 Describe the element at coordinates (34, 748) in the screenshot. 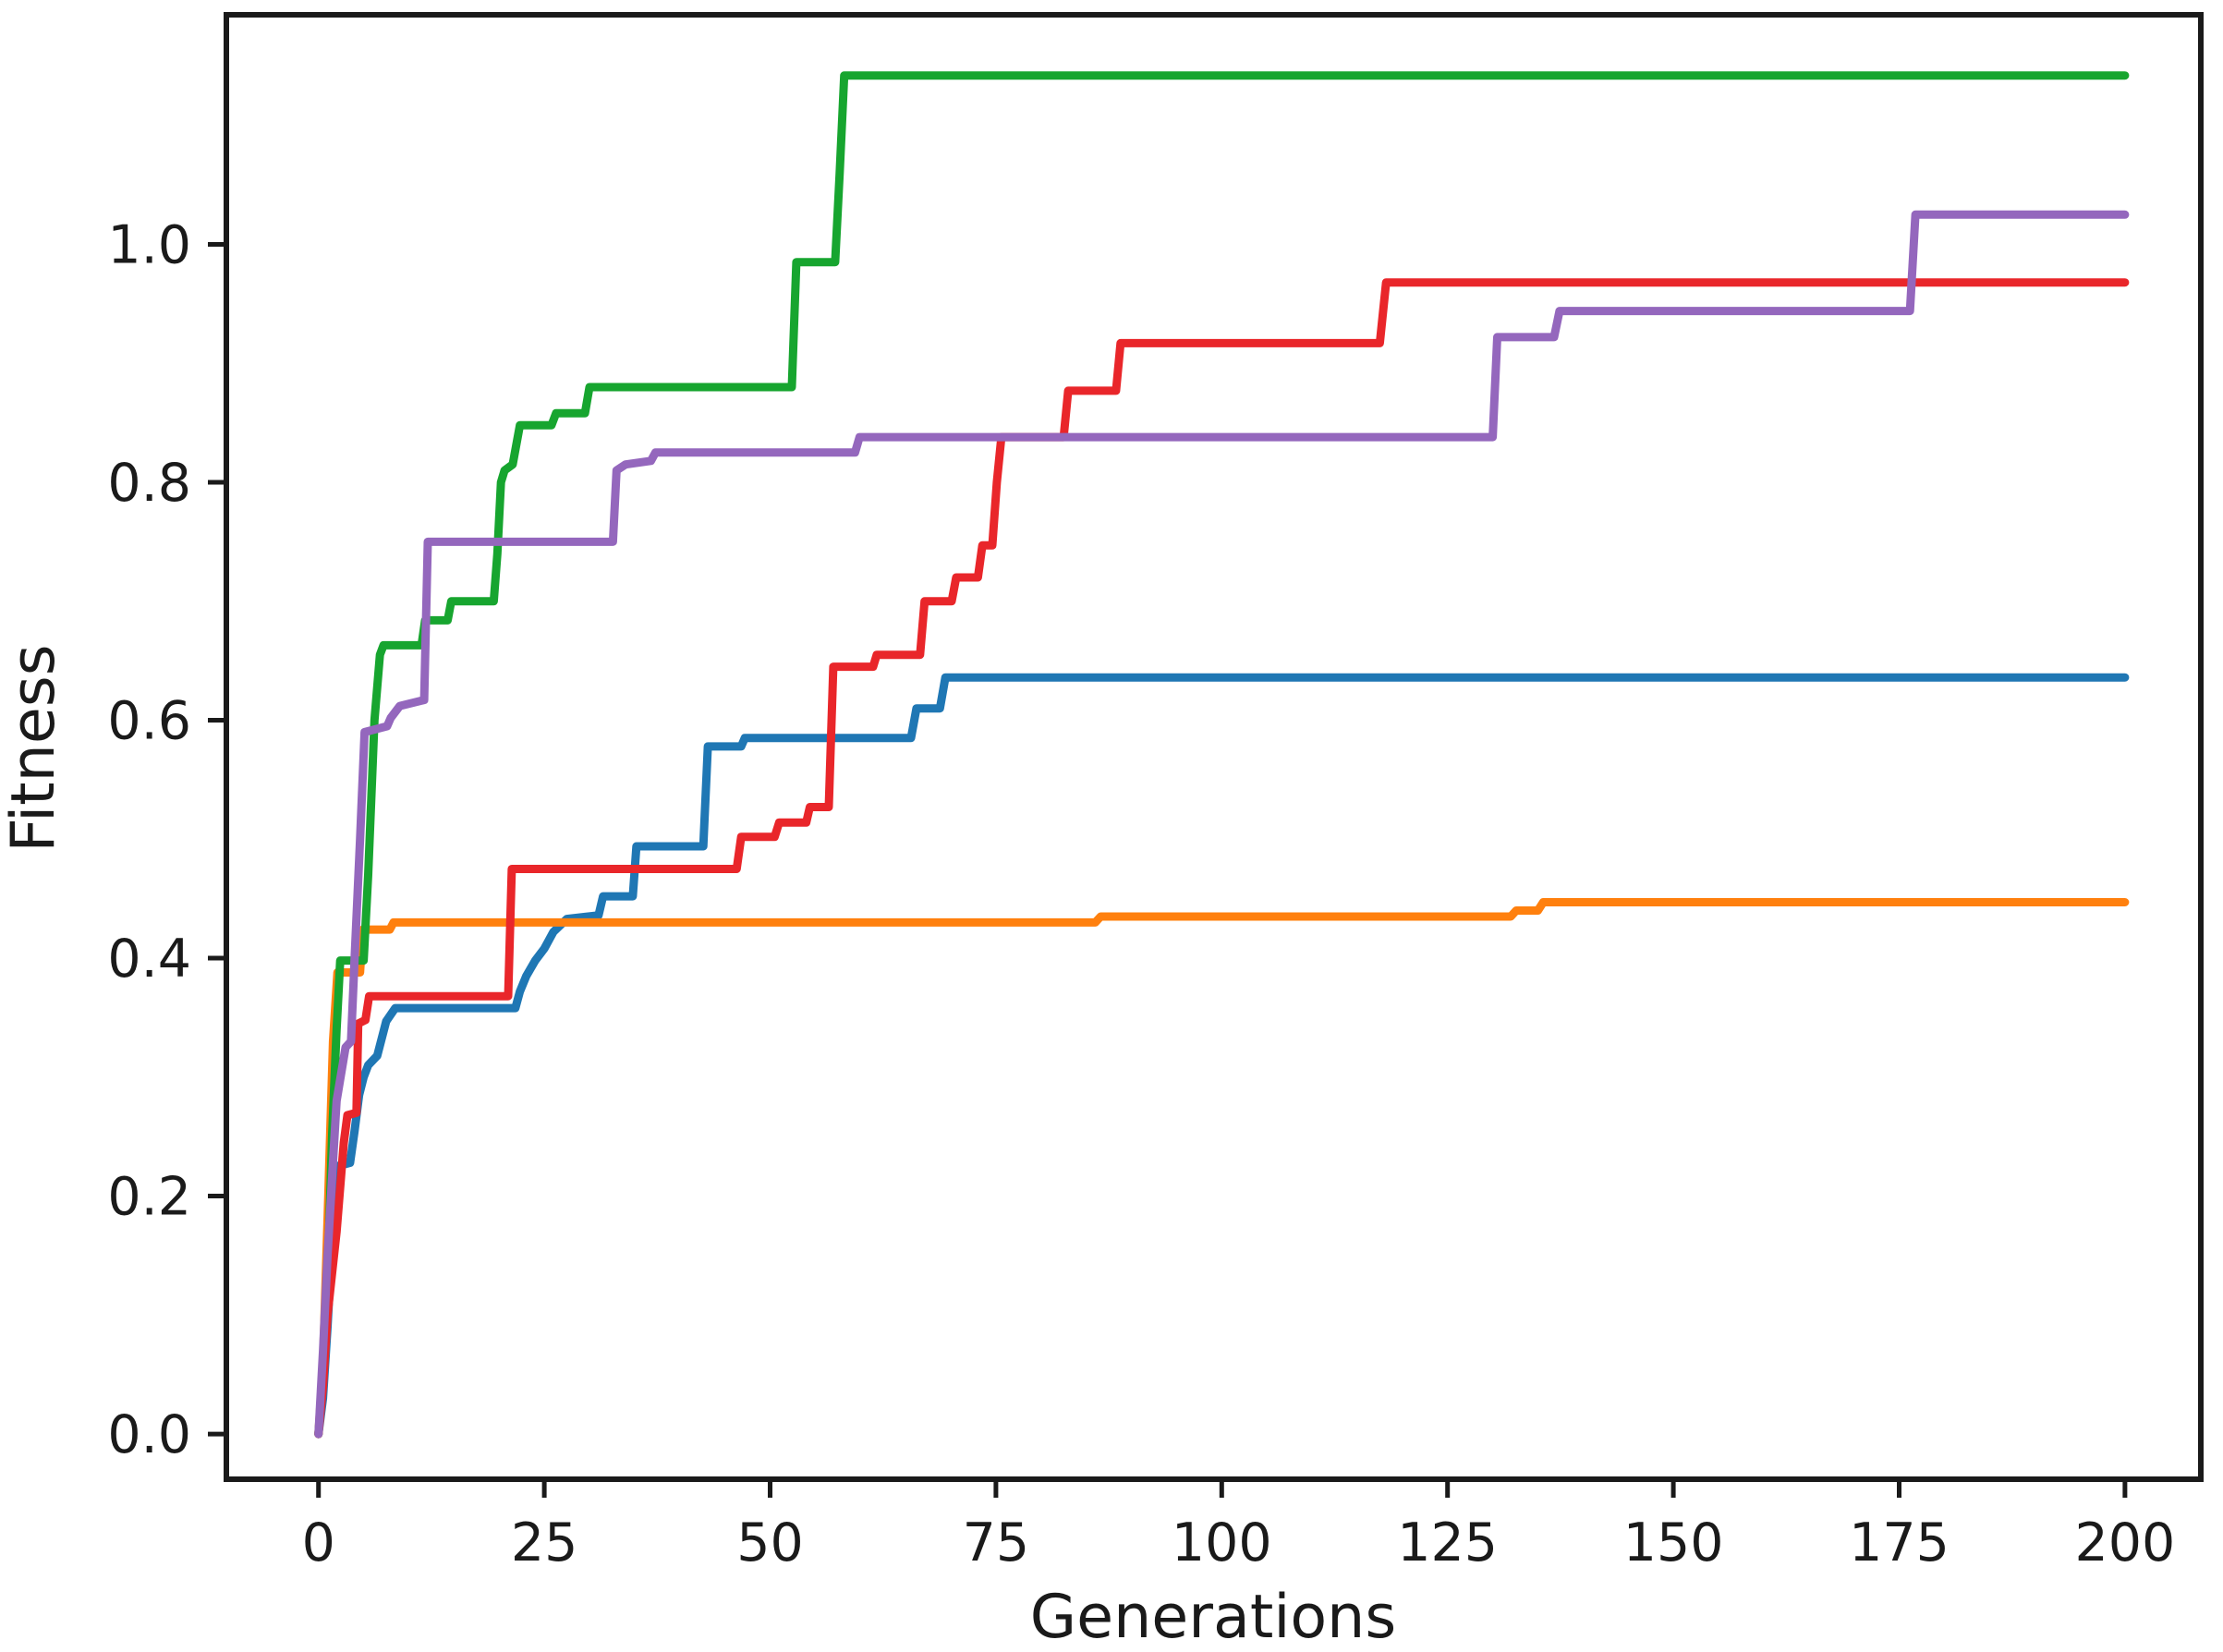

I see `y-axis-label: Fitness` at that location.